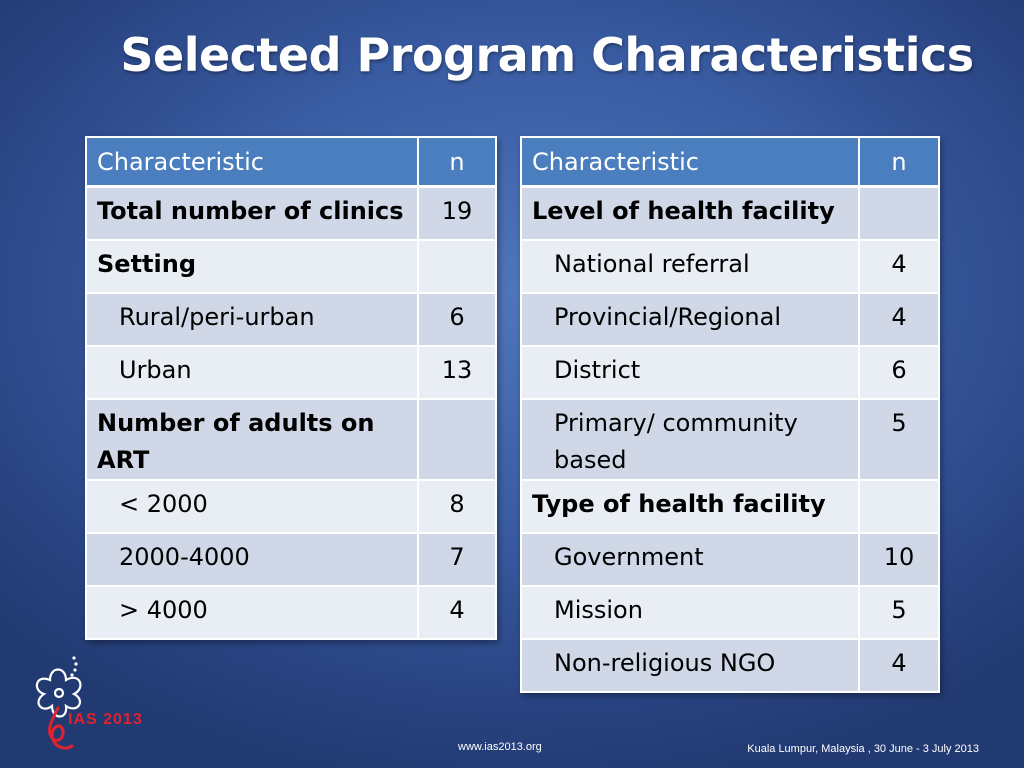  I want to click on table-row: 2000-4000 7, so click(291, 559).